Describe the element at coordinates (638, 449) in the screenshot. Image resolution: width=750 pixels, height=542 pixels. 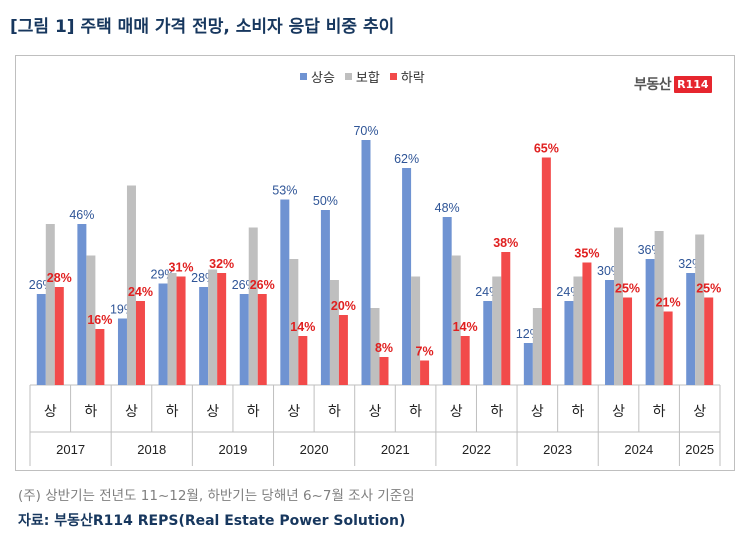
I see `year-label: 2024` at that location.